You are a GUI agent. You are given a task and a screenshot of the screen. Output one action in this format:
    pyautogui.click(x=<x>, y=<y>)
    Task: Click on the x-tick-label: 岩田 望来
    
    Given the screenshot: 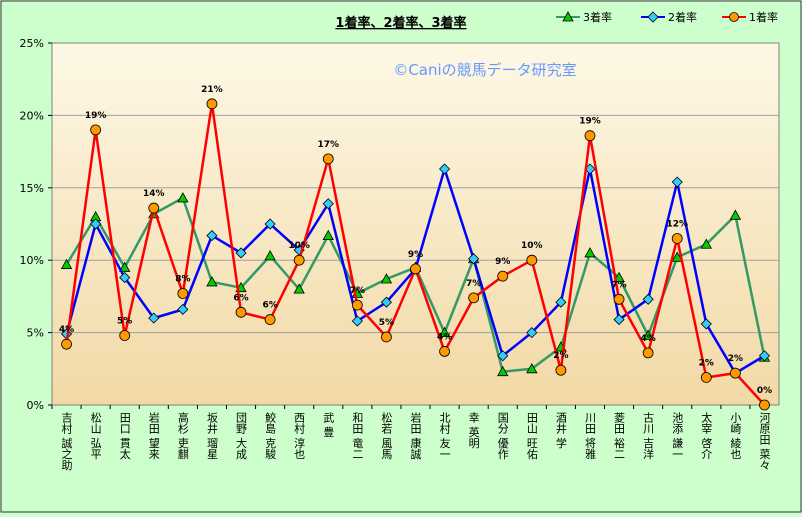 What is the action you would take?
    pyautogui.click(x=153, y=435)
    